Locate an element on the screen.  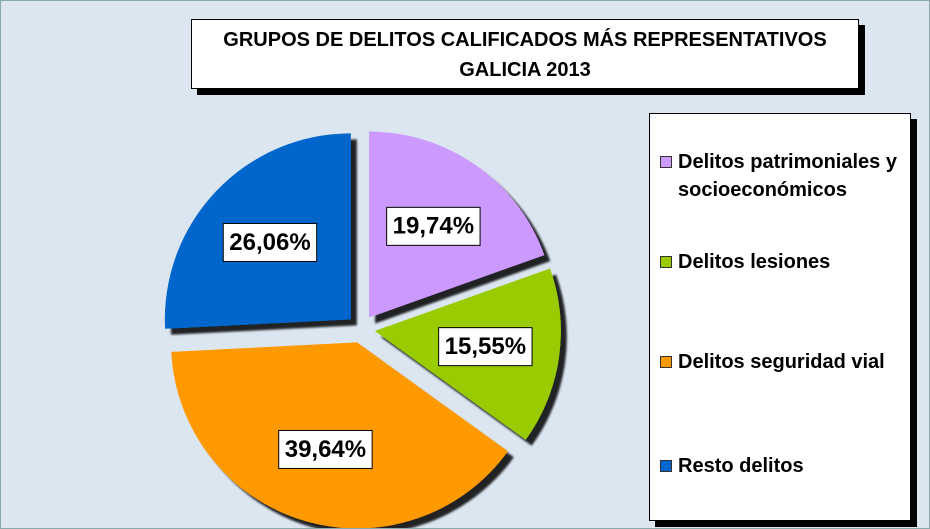
legend-item: Delitos seguridad vial is located at coordinates (791, 362).